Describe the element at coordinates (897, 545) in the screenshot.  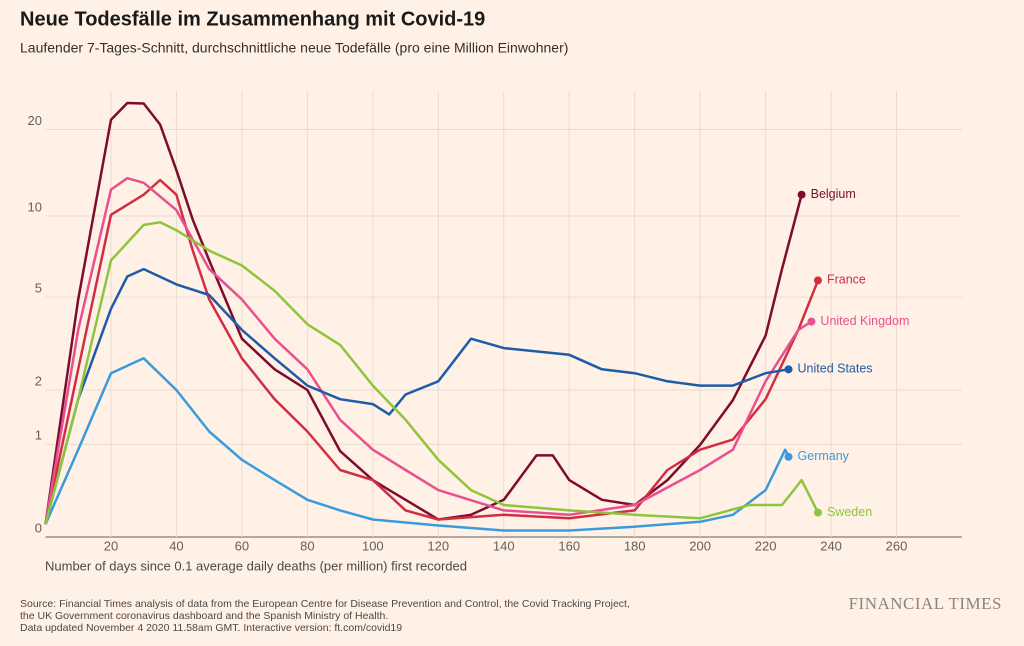
I see `x-tick-label: 260` at that location.